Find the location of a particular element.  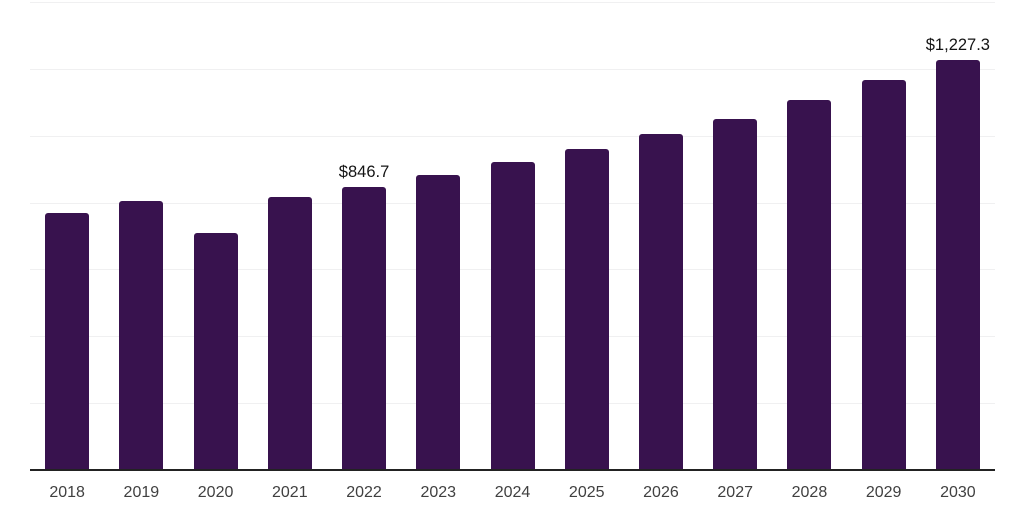

bar-2022 is located at coordinates (364, 328).